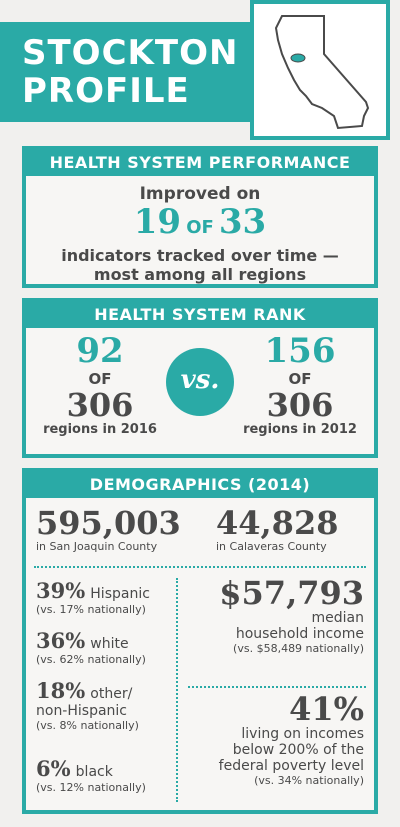  I want to click on group-label: black, so click(94, 772).